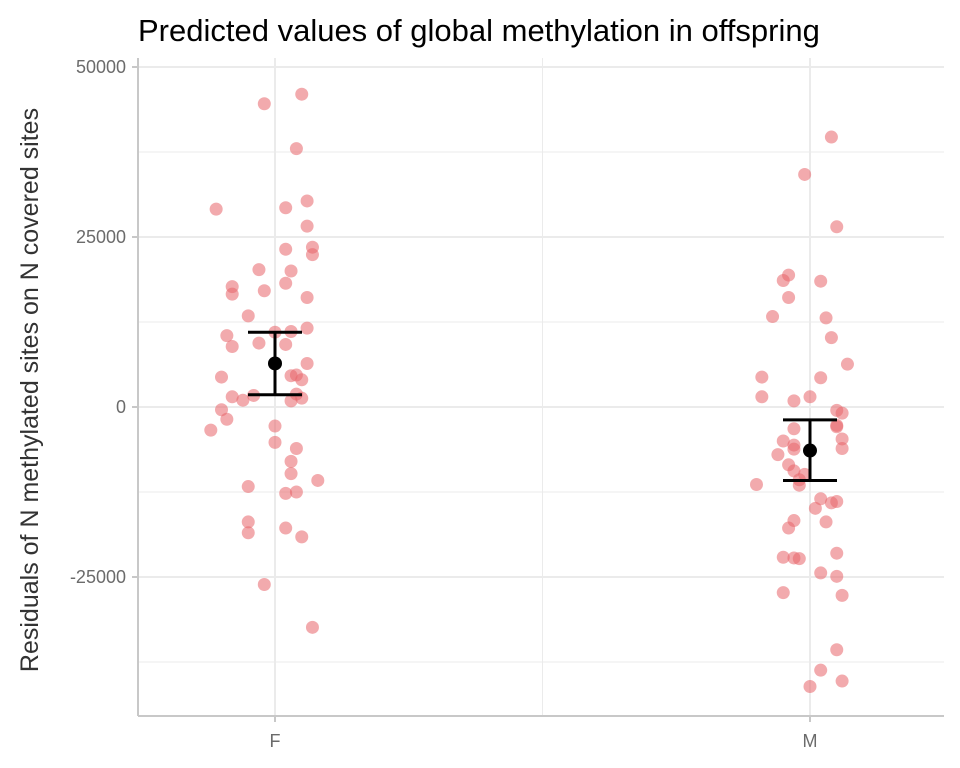 The image size is (960, 768). What do you see at coordinates (542, 406) in the screenshot?
I see `group-summaries` at bounding box center [542, 406].